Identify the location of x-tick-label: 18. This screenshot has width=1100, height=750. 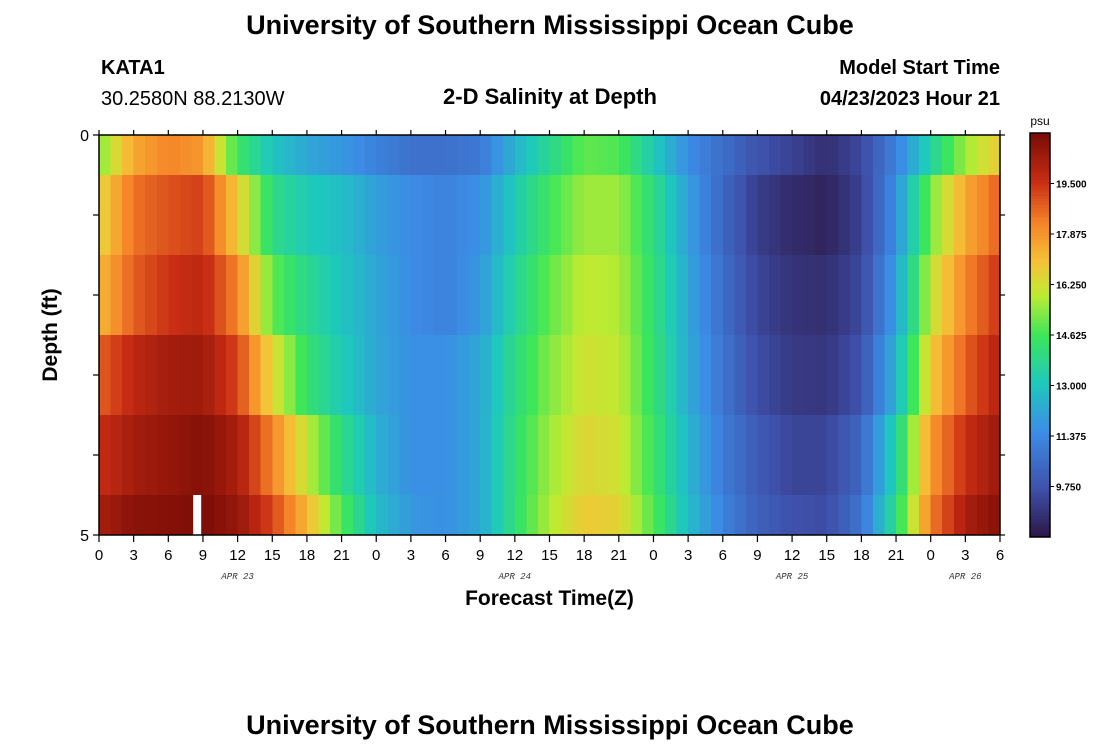
(307, 555).